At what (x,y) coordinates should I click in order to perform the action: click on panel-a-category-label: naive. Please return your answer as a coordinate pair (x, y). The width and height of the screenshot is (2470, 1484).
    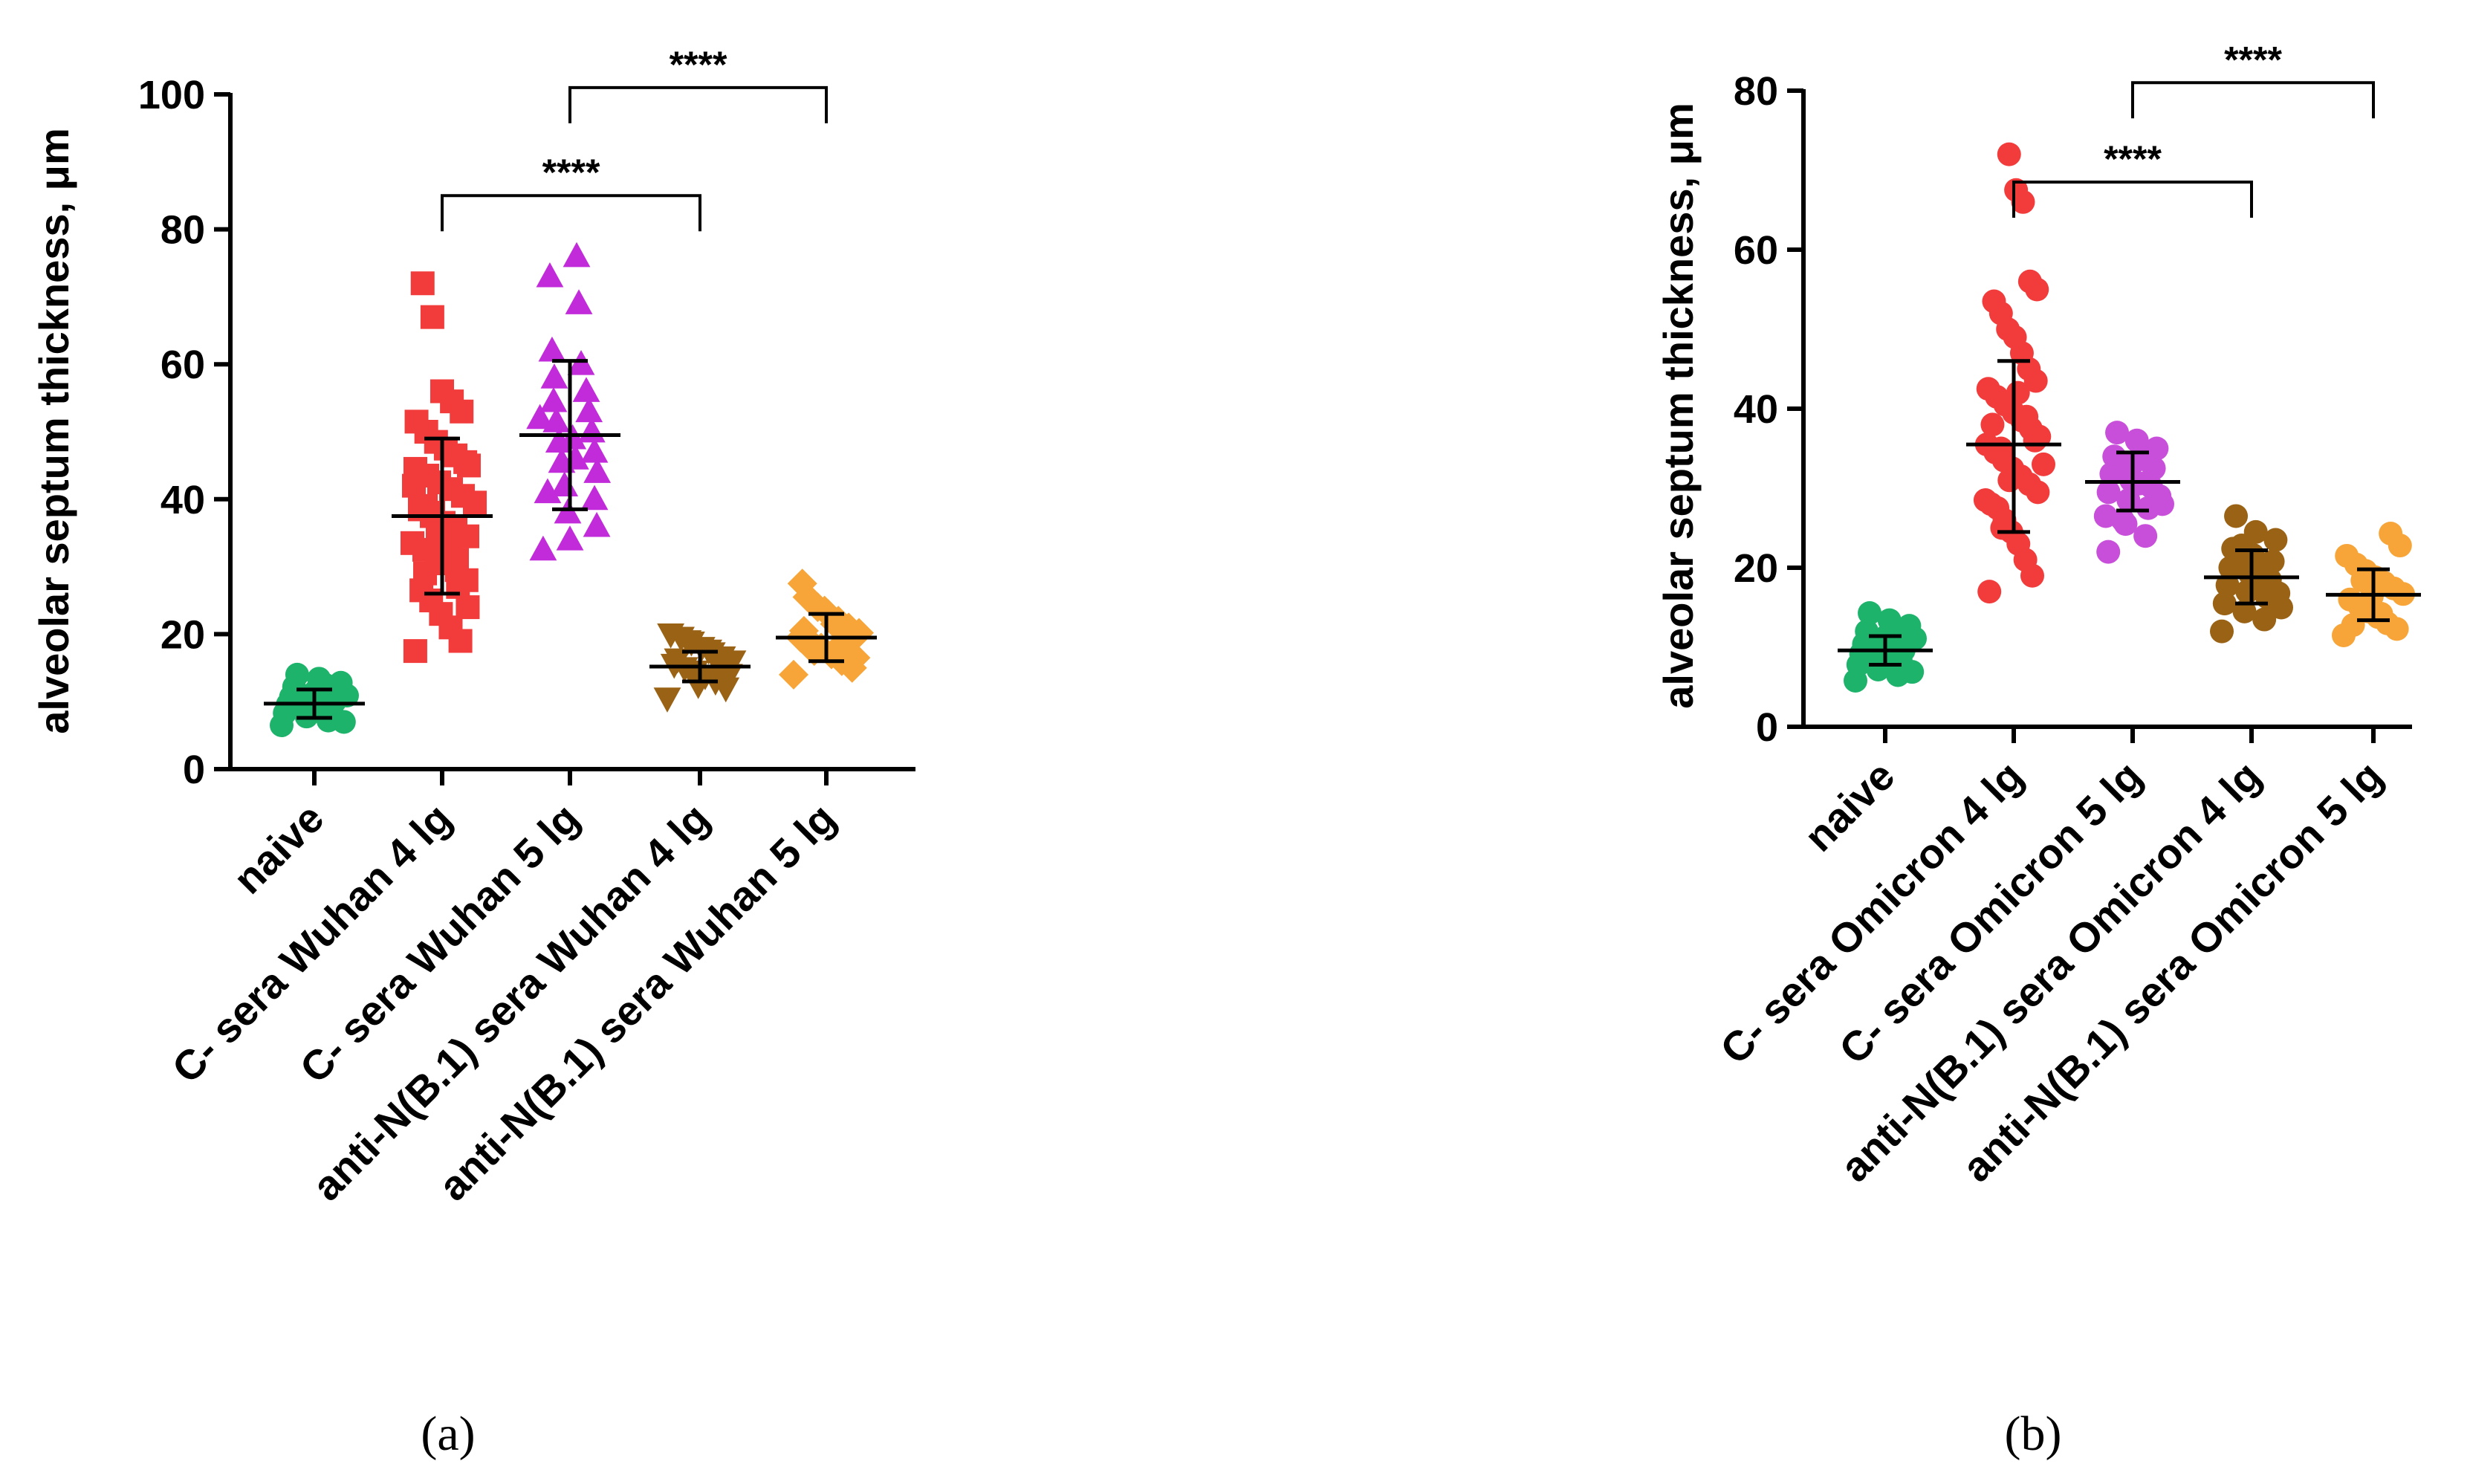
    Looking at the image, I should click on (278, 849).